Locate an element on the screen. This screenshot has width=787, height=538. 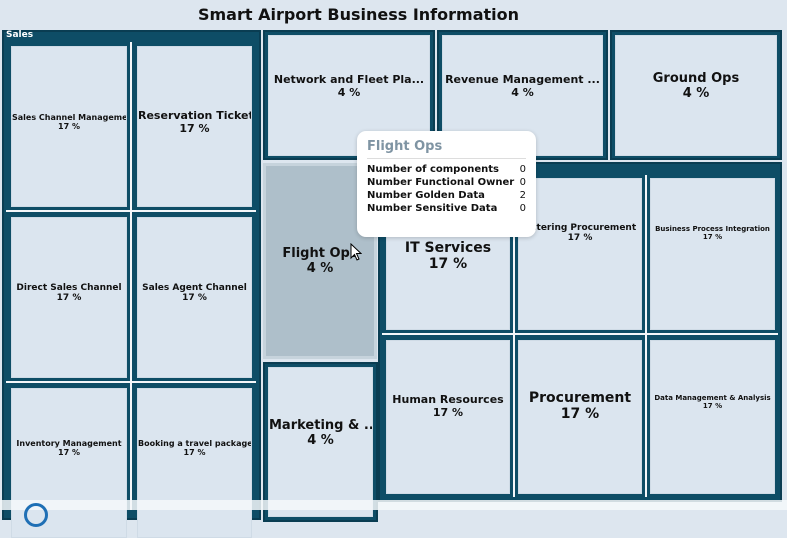
tooltip-label: Number Sensitive Data is located at coordinates (432, 208).